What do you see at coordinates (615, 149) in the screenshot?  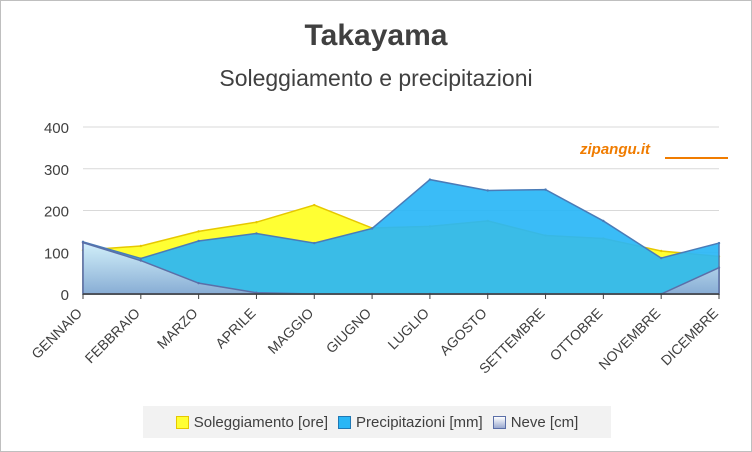 I see `watermark-text: zipangu.it` at bounding box center [615, 149].